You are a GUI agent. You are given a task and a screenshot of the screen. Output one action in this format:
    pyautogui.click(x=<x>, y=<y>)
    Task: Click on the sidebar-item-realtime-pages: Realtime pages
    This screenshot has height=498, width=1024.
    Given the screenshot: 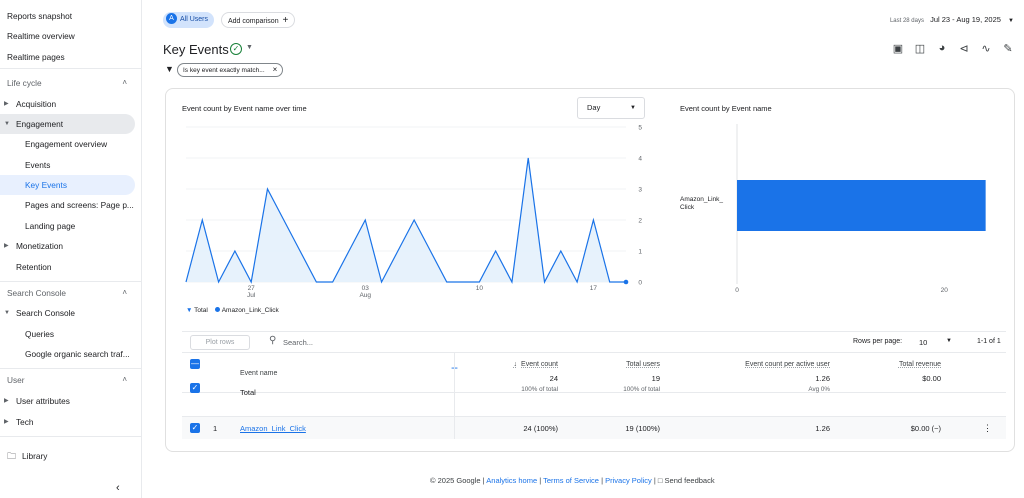 What is the action you would take?
    pyautogui.click(x=36, y=57)
    